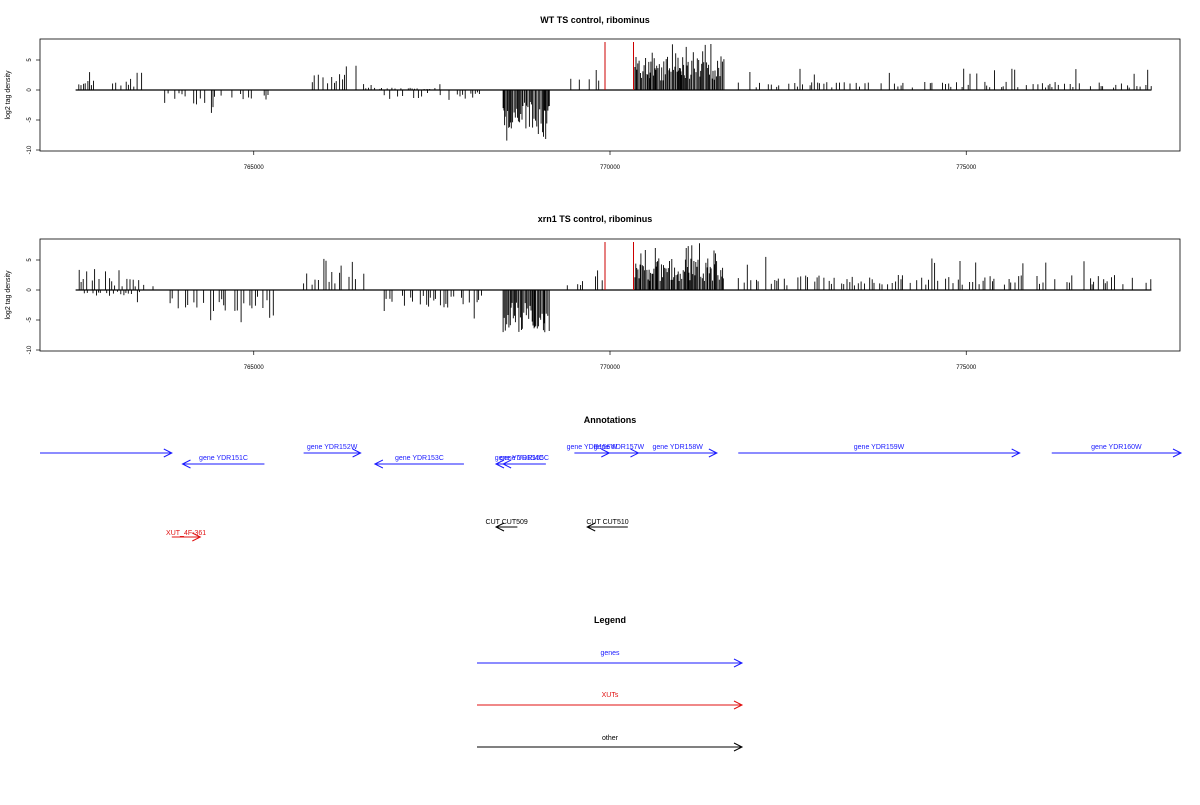  I want to click on legend-xuts-arrowhead, so click(738, 705).